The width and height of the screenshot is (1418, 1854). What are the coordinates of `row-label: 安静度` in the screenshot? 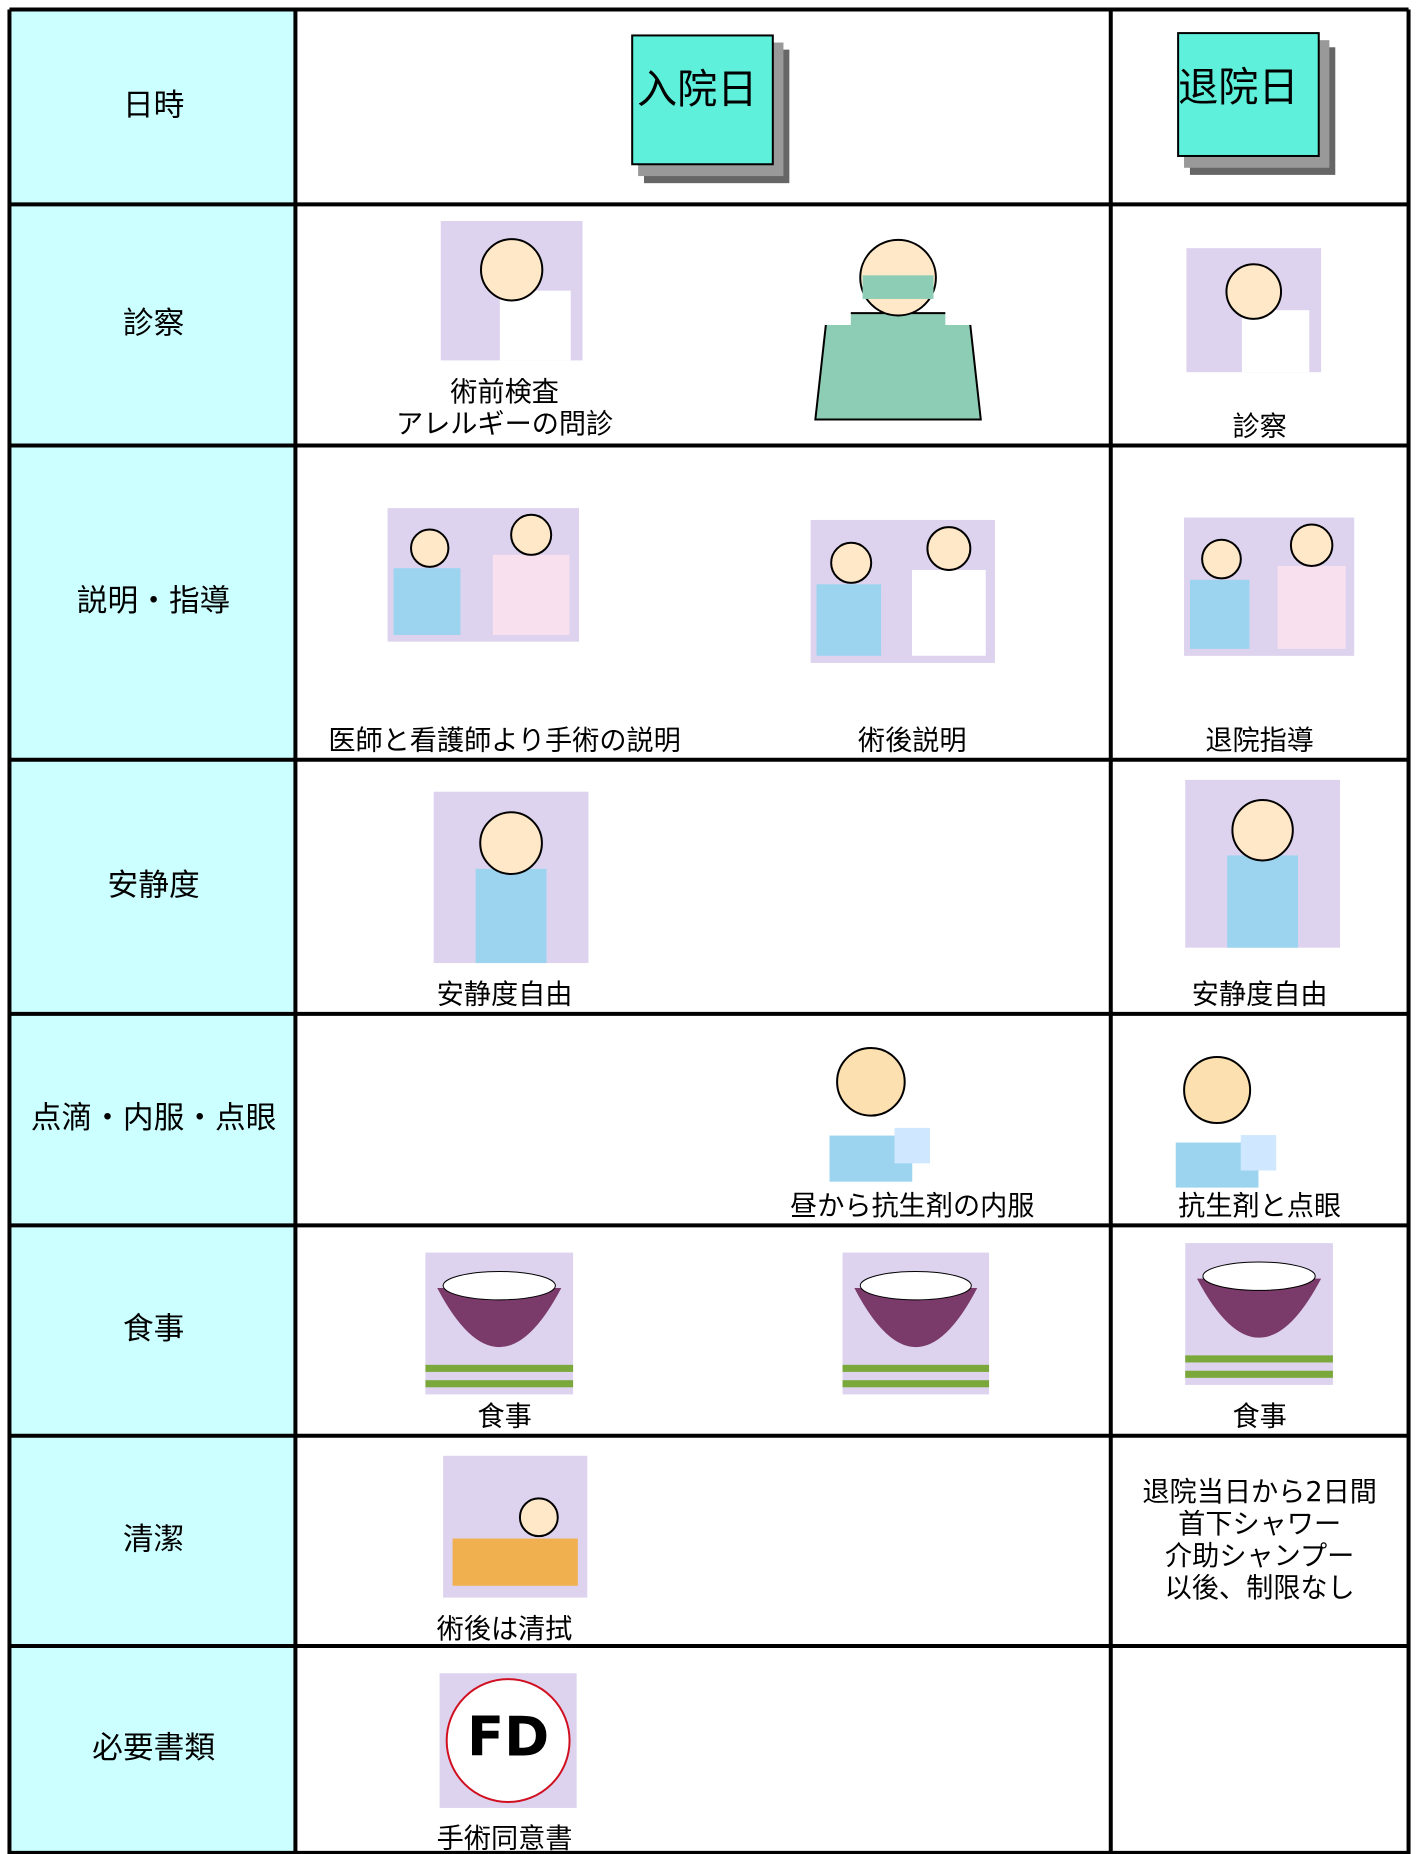 It's located at (154, 885).